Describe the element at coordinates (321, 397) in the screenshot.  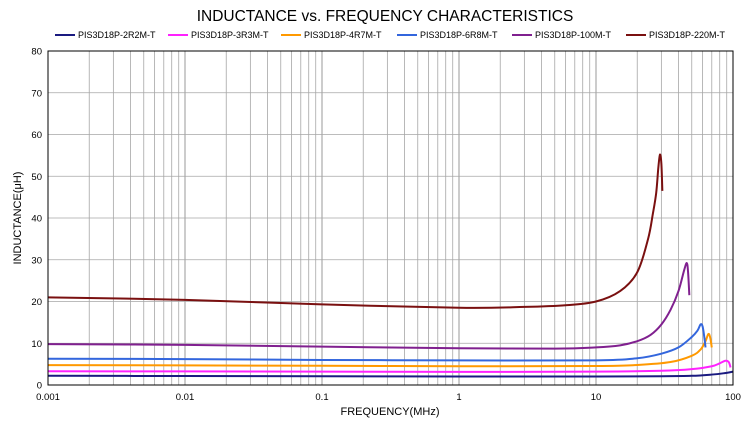
I see `x-tick-label: 0.1` at that location.